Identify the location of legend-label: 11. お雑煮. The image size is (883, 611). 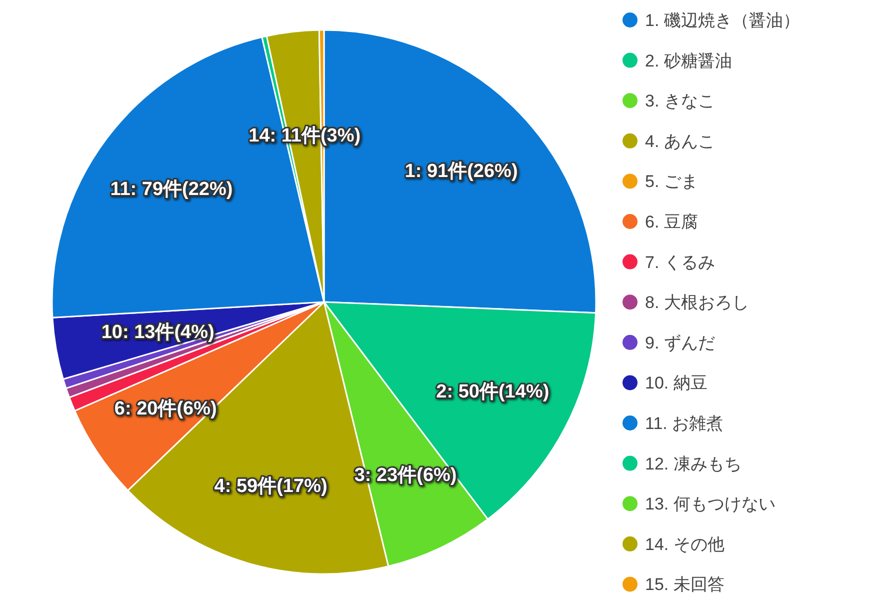
(684, 423).